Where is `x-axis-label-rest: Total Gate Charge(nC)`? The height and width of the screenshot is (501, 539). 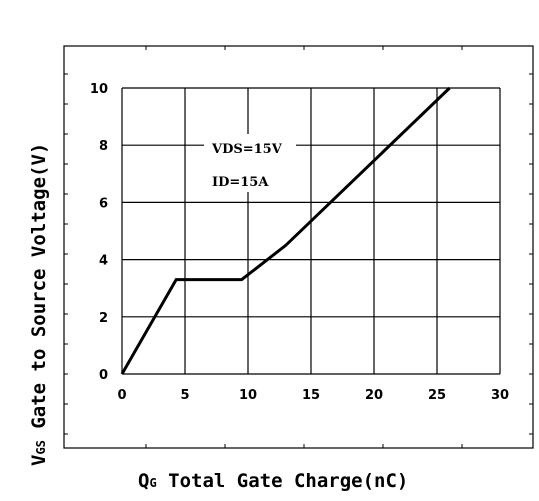
x-axis-label-rest: Total Gate Charge(nC) is located at coordinates (283, 481).